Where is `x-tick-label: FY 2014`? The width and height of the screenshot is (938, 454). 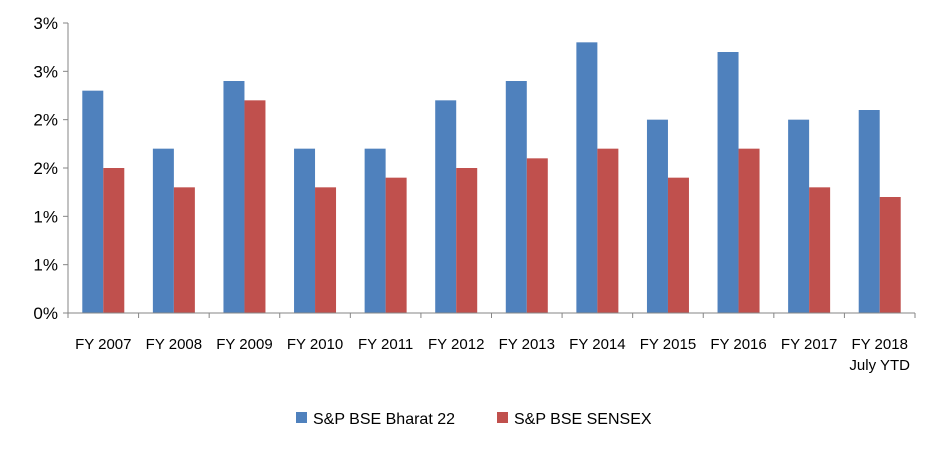
x-tick-label: FY 2014 is located at coordinates (597, 344).